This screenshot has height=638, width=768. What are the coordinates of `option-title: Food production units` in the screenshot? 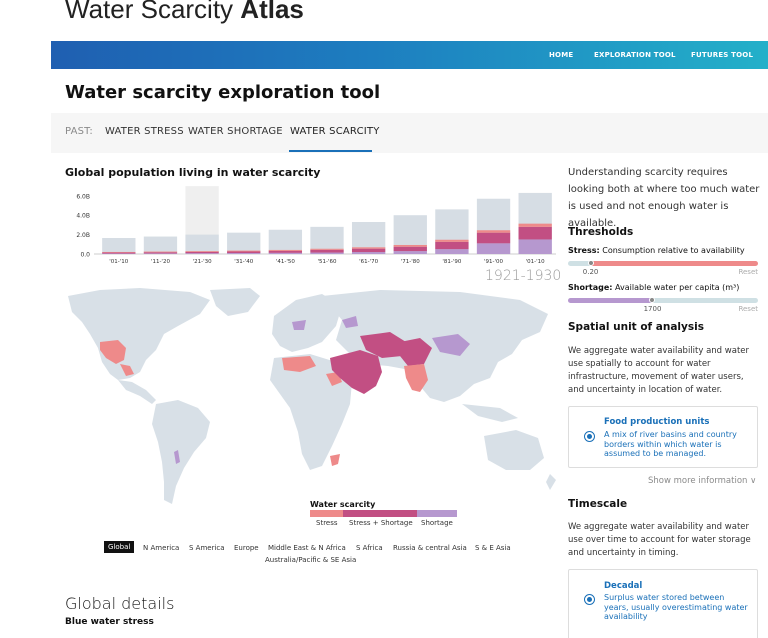 It's located at (657, 422).